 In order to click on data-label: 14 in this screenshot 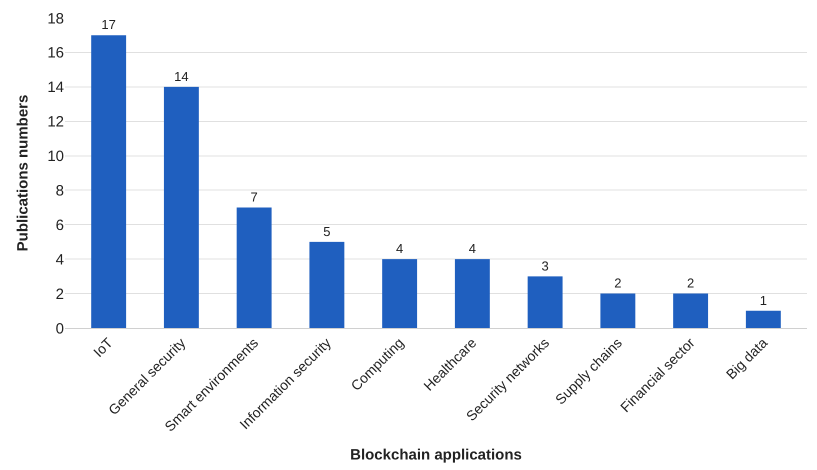, I will do `click(181, 76)`.